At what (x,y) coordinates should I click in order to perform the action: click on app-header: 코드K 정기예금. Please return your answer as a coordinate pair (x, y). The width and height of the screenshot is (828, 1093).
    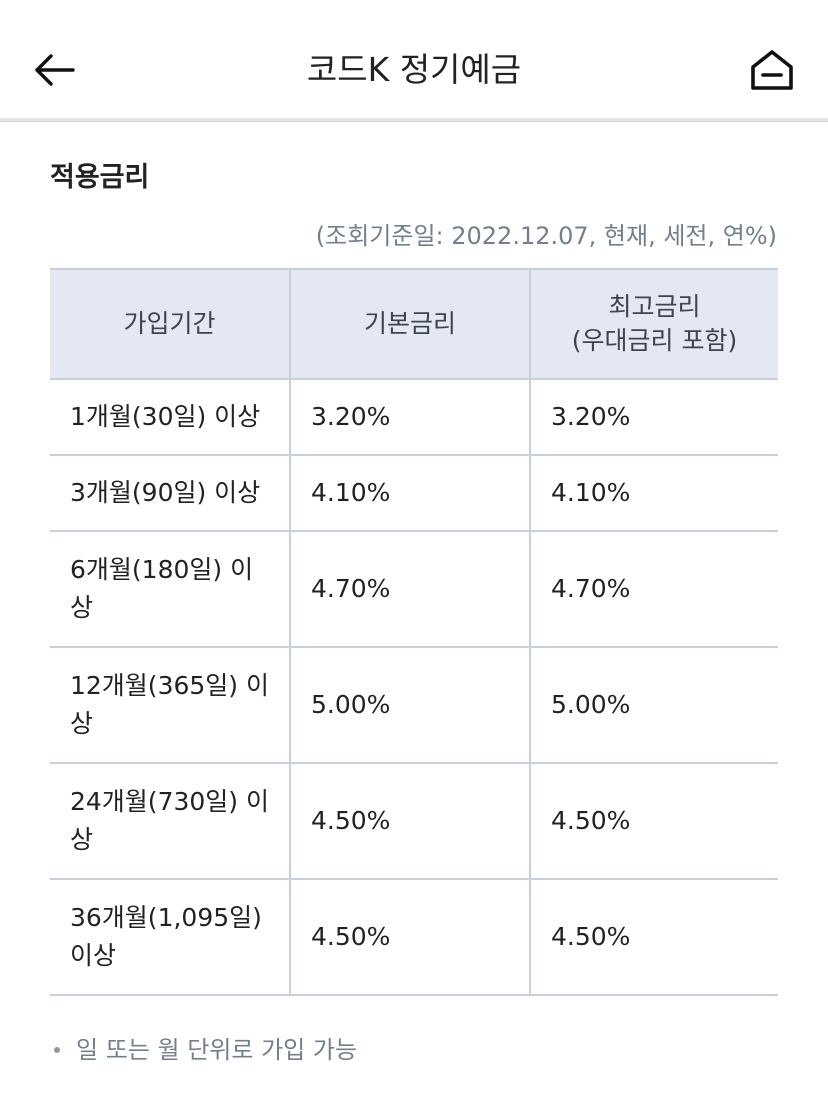
    Looking at the image, I should click on (414, 59).